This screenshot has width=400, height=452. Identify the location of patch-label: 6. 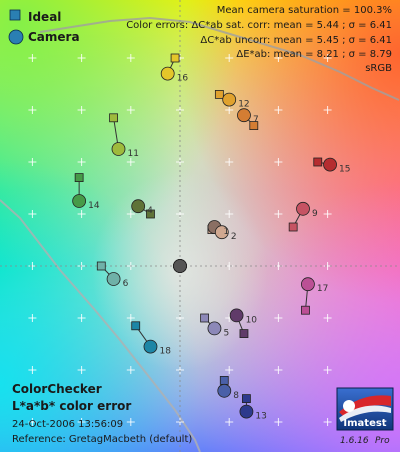
(126, 284).